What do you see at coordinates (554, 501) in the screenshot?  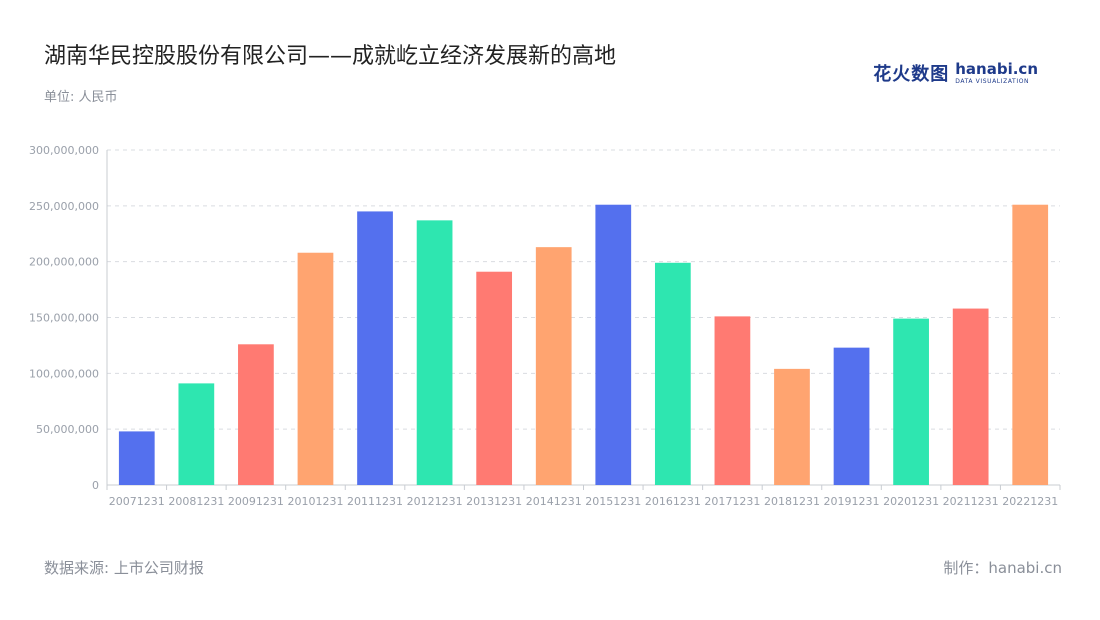 I see `x-tick-label: 20141231` at bounding box center [554, 501].